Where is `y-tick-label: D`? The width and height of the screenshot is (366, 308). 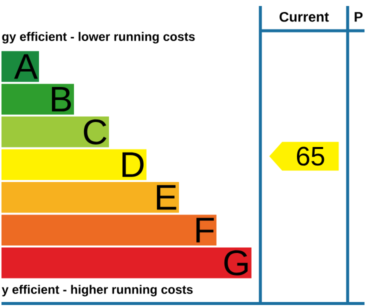
y-tick-label: D is located at coordinates (133, 164).